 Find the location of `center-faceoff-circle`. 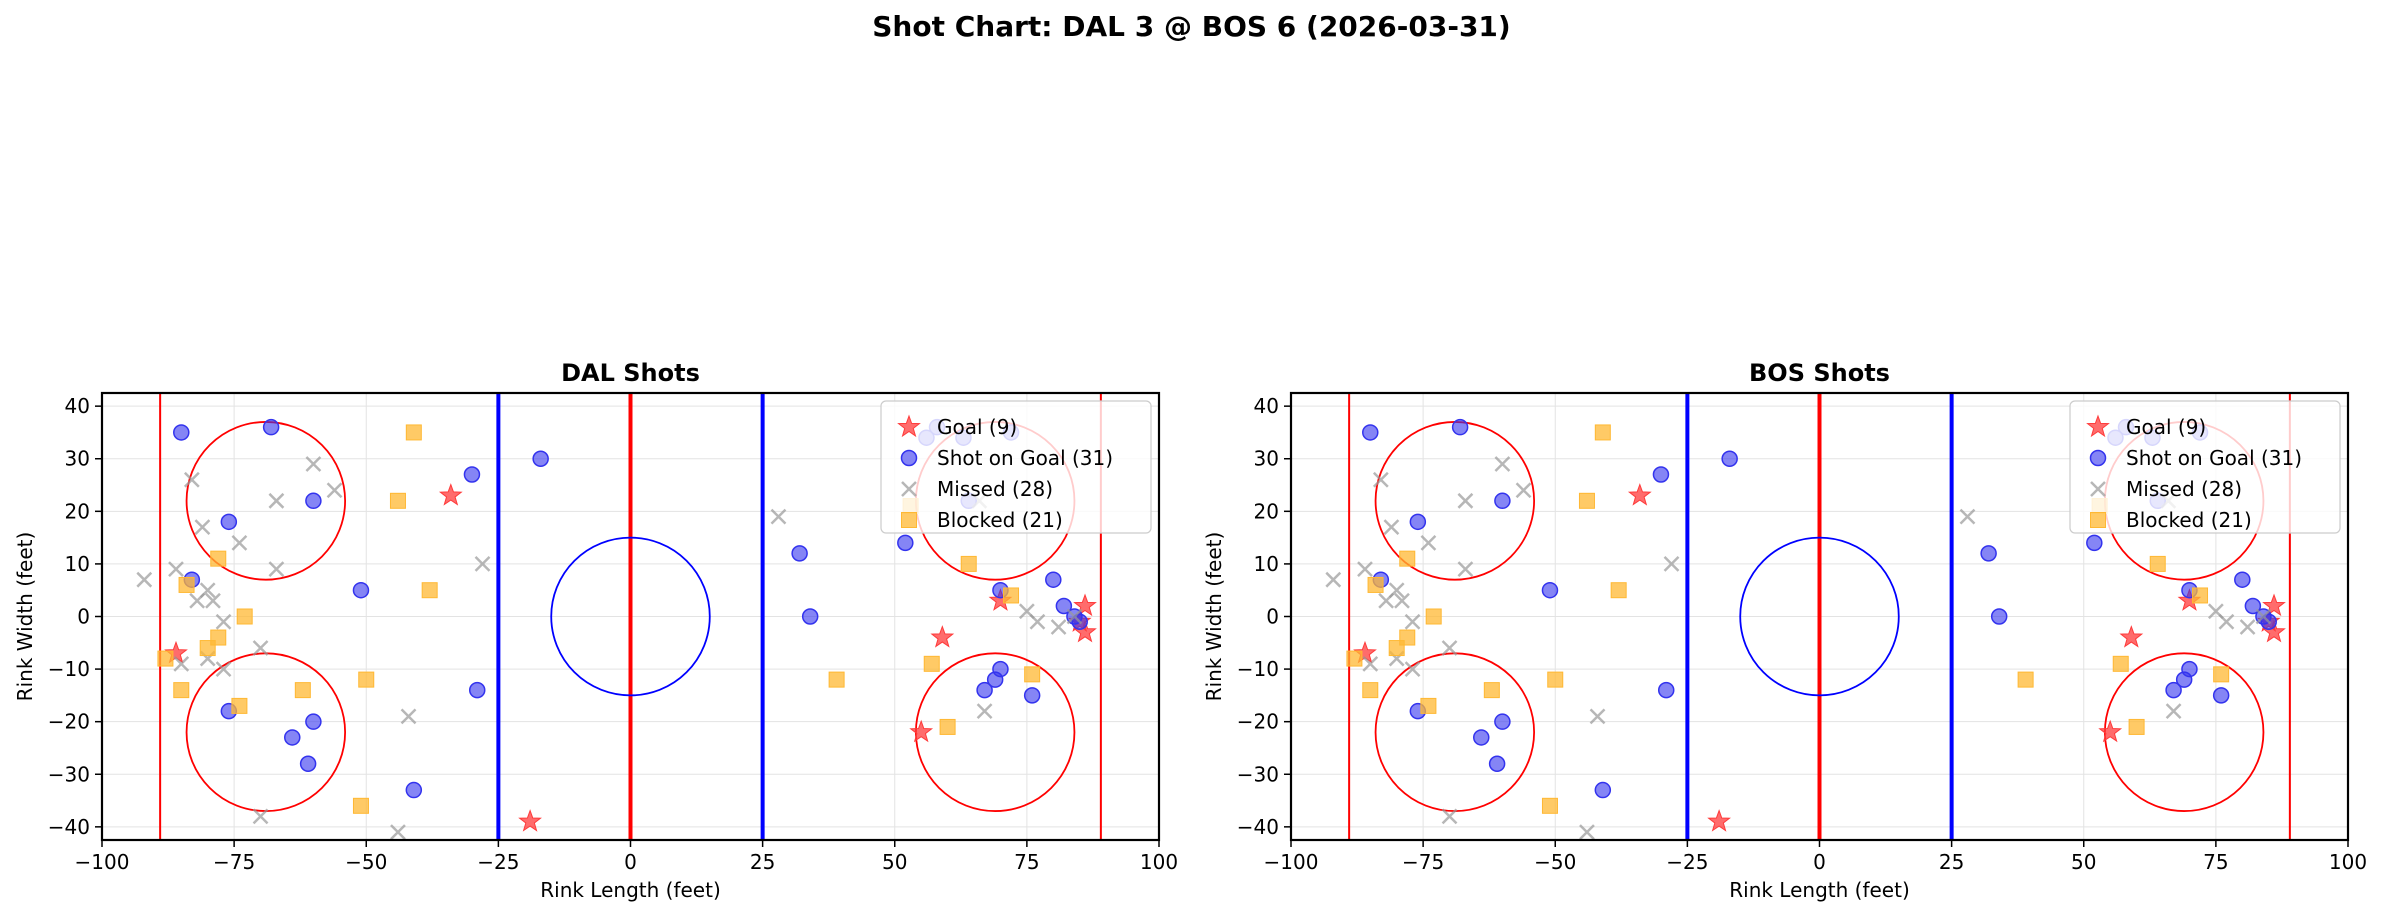

center-faceoff-circle is located at coordinates (1819, 616).